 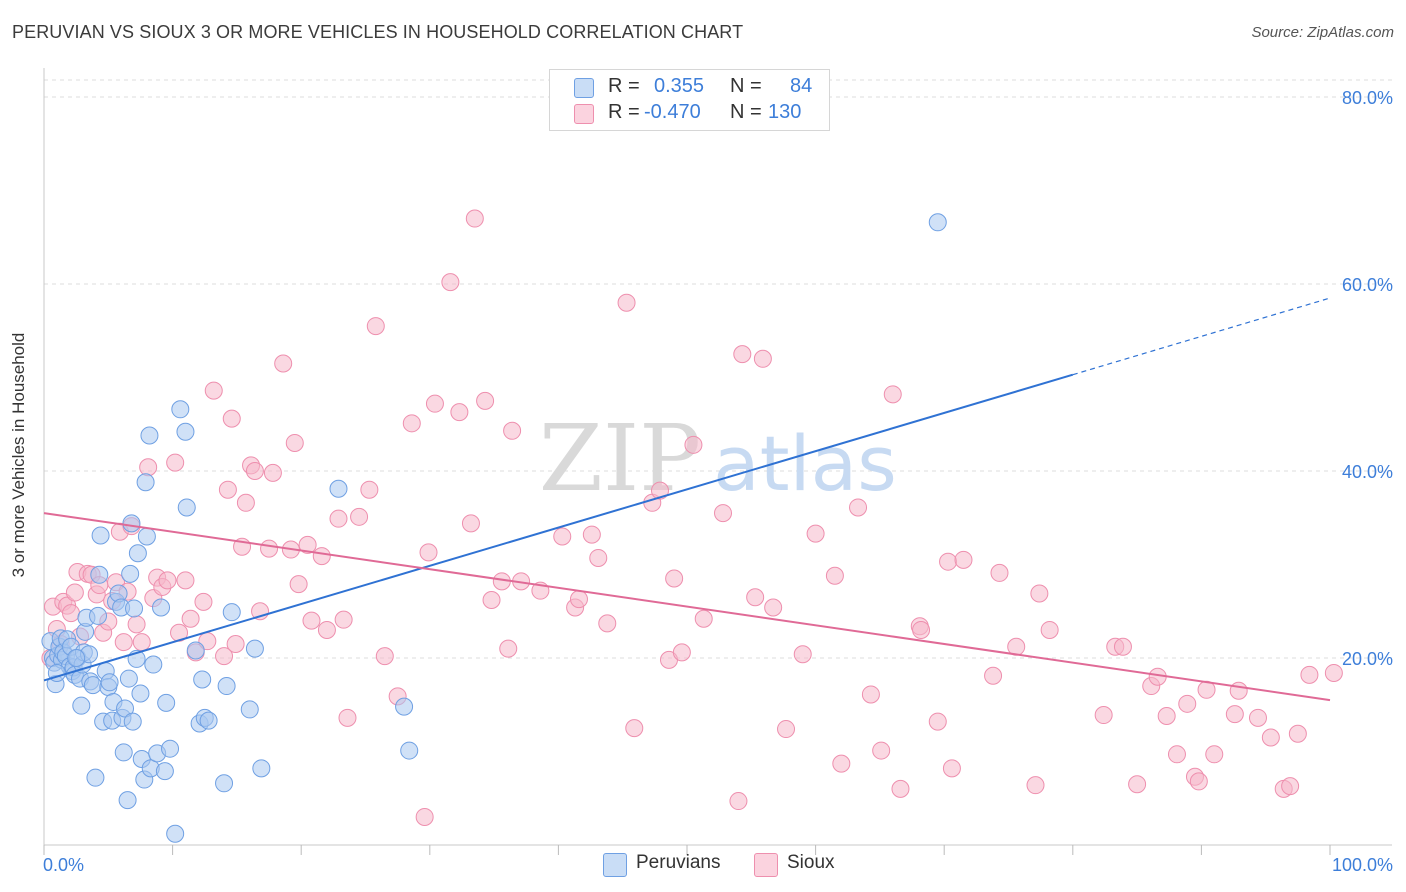 What do you see at coordinates (811, 862) in the screenshot?
I see `legend-label-sioux: Sioux` at bounding box center [811, 862].